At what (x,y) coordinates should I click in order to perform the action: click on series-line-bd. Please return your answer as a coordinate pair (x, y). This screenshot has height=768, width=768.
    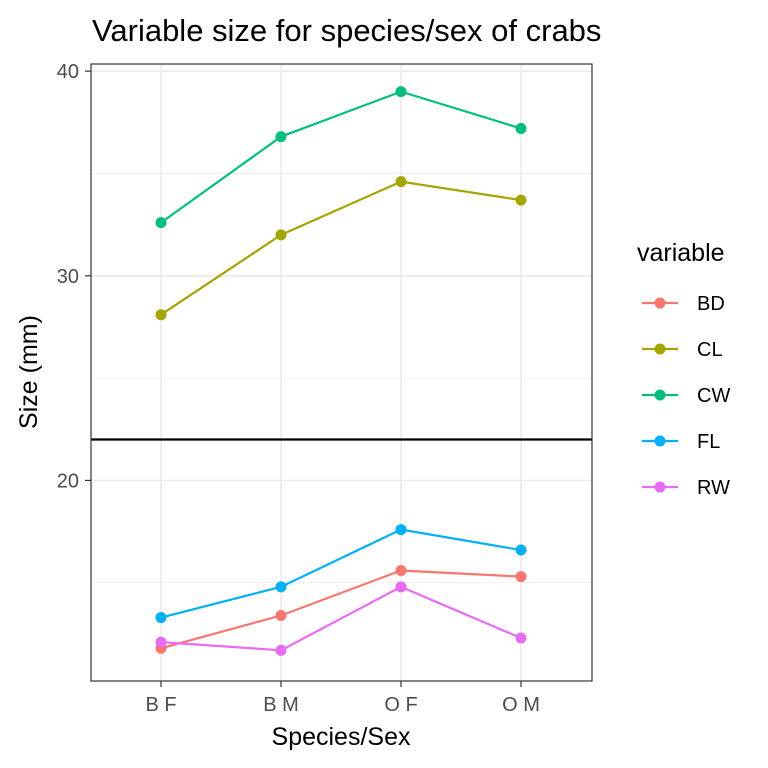
    Looking at the image, I should click on (341, 609).